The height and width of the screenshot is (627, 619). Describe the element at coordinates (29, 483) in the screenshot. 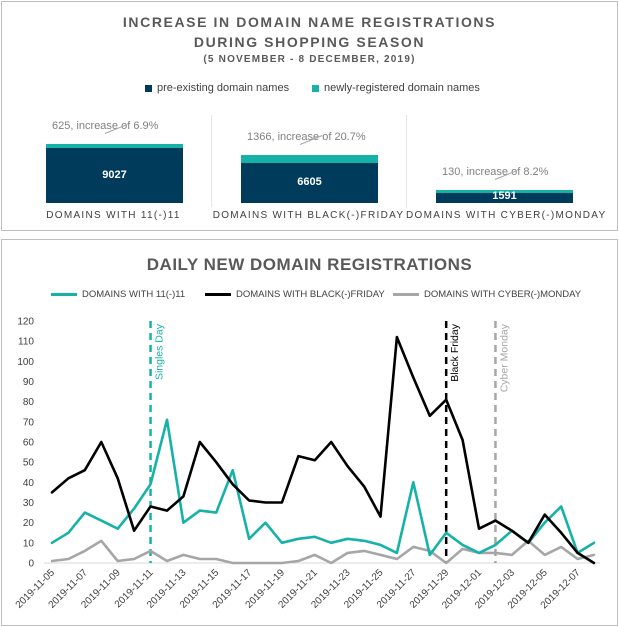

I see `y-tick-label: 40` at that location.